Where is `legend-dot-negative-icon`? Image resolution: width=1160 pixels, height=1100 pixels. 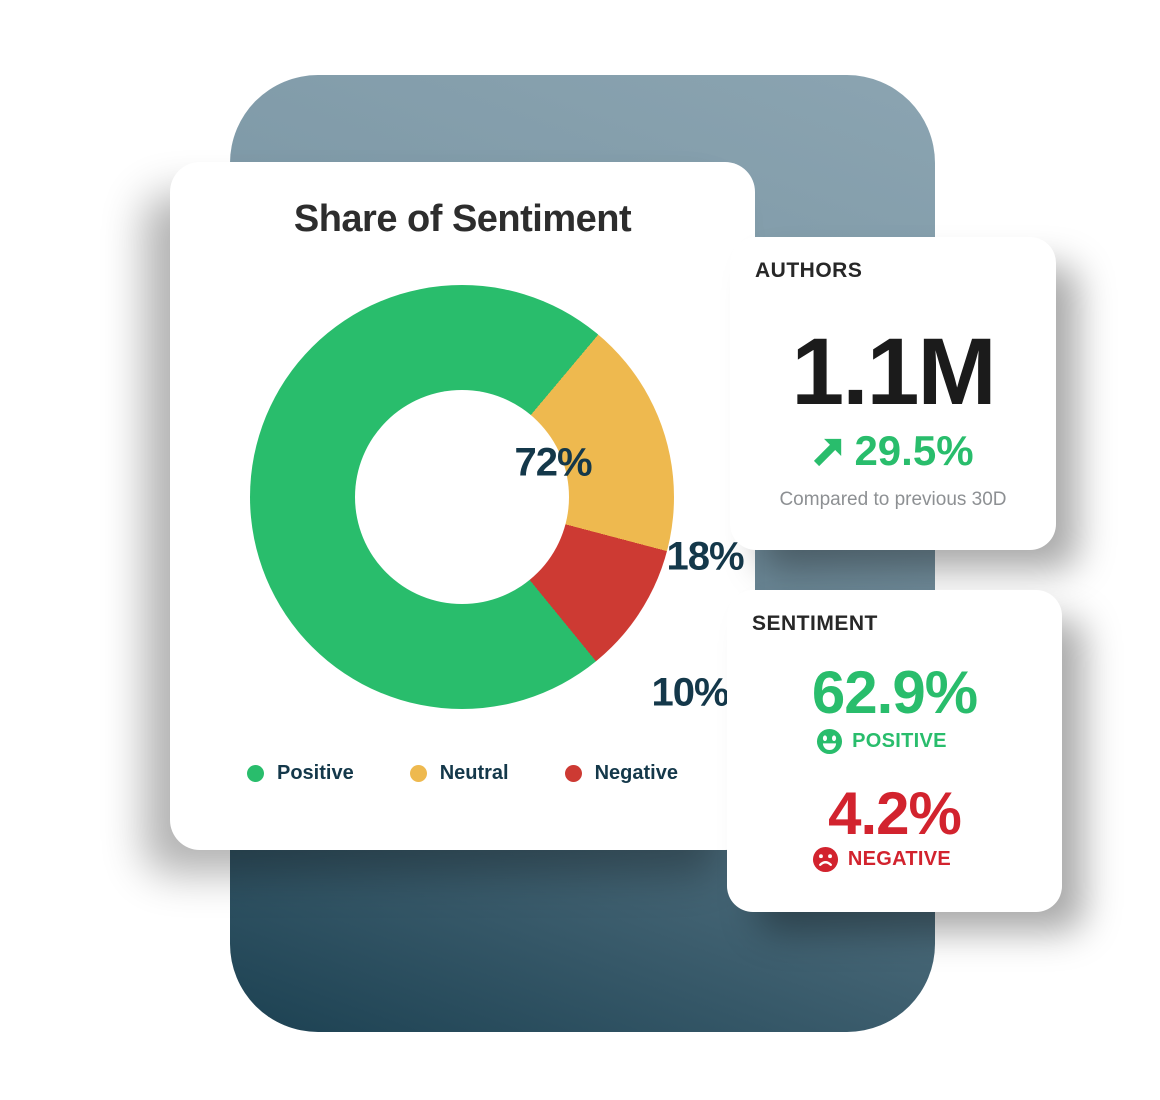 legend-dot-negative-icon is located at coordinates (573, 773).